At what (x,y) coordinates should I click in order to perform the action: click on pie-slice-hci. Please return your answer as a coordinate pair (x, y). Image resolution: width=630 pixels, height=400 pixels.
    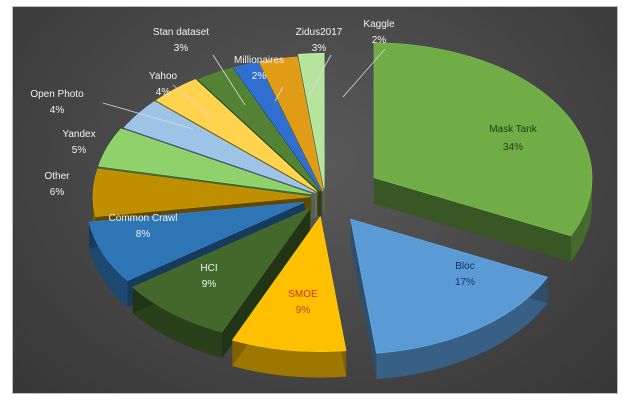
    Looking at the image, I should click on (221, 283).